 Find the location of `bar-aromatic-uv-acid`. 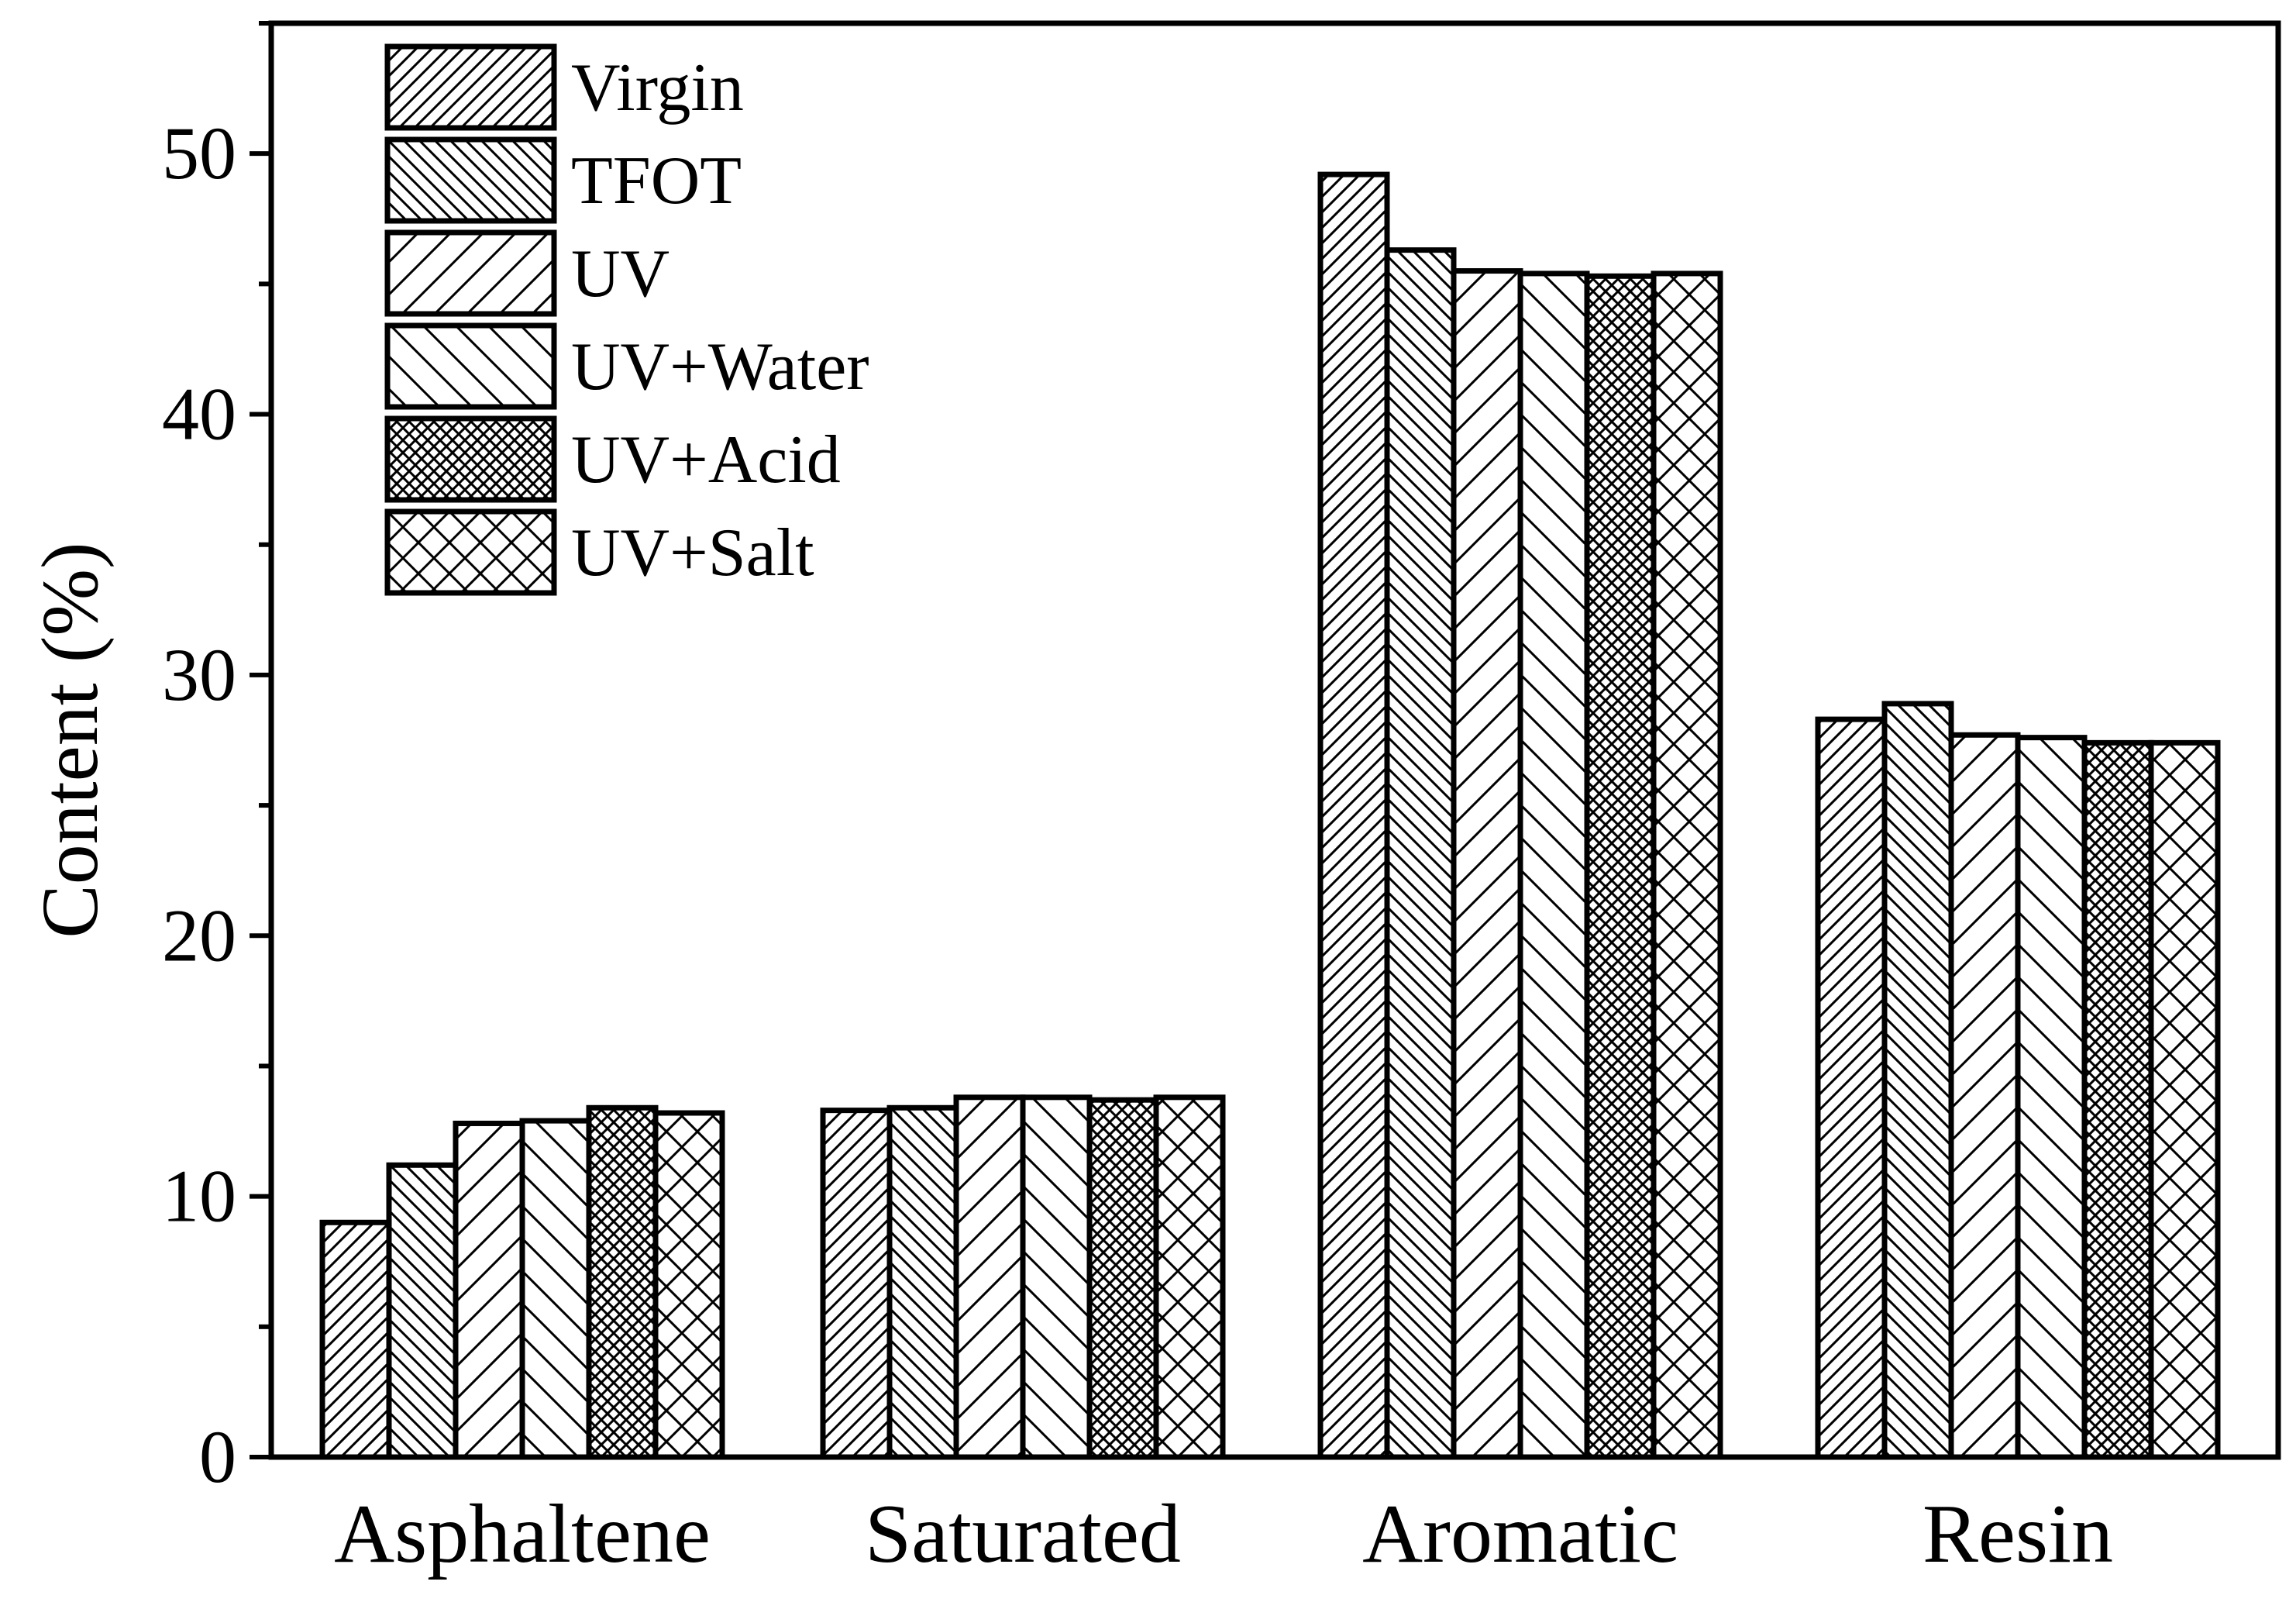

bar-aromatic-uv-acid is located at coordinates (1621, 866).